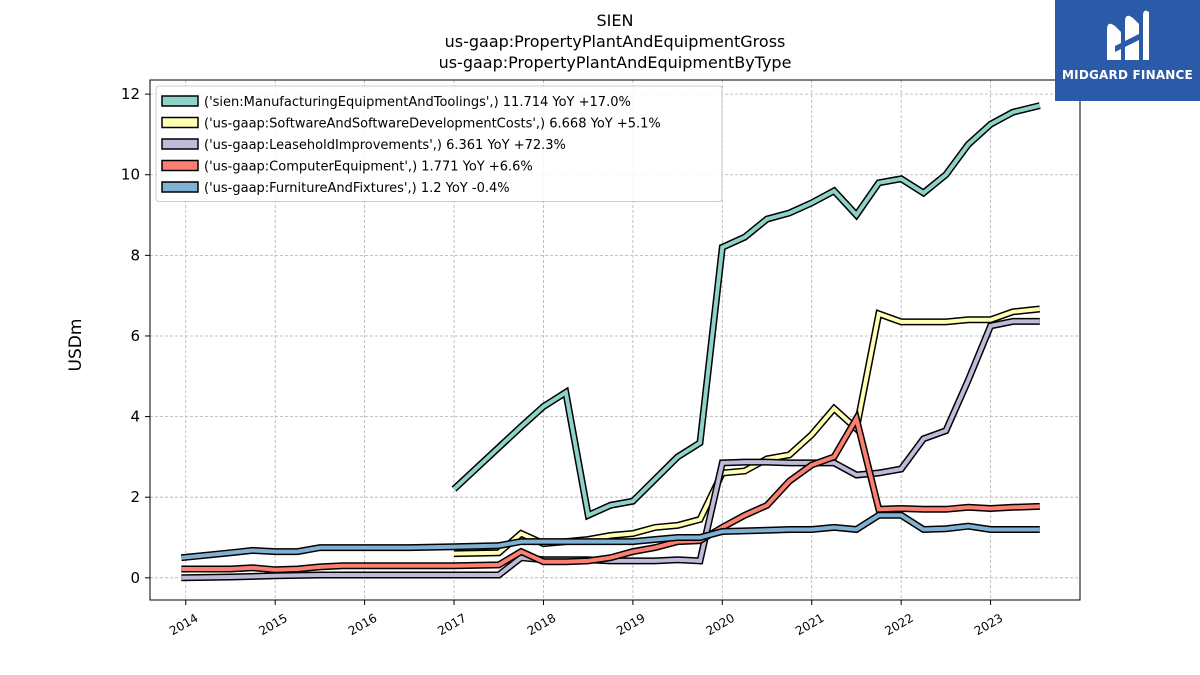  What do you see at coordinates (809, 624) in the screenshot?
I see `x-tick-label: 2021` at bounding box center [809, 624].